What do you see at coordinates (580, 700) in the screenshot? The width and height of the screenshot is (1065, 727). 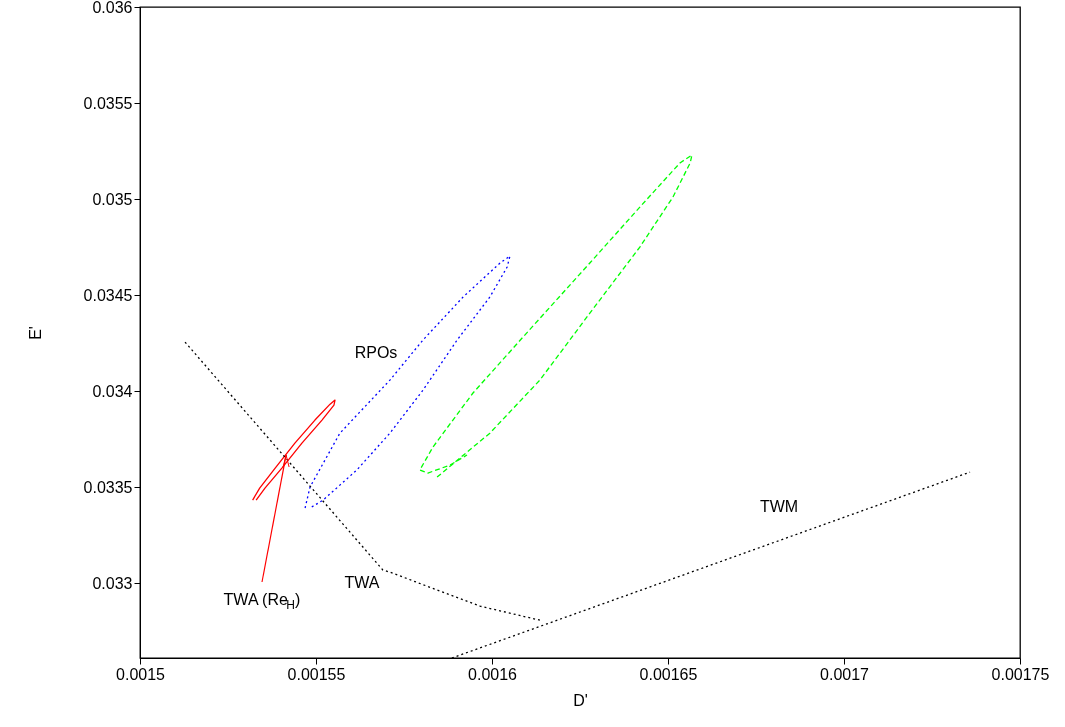 I see `x-axis-title: D'` at bounding box center [580, 700].